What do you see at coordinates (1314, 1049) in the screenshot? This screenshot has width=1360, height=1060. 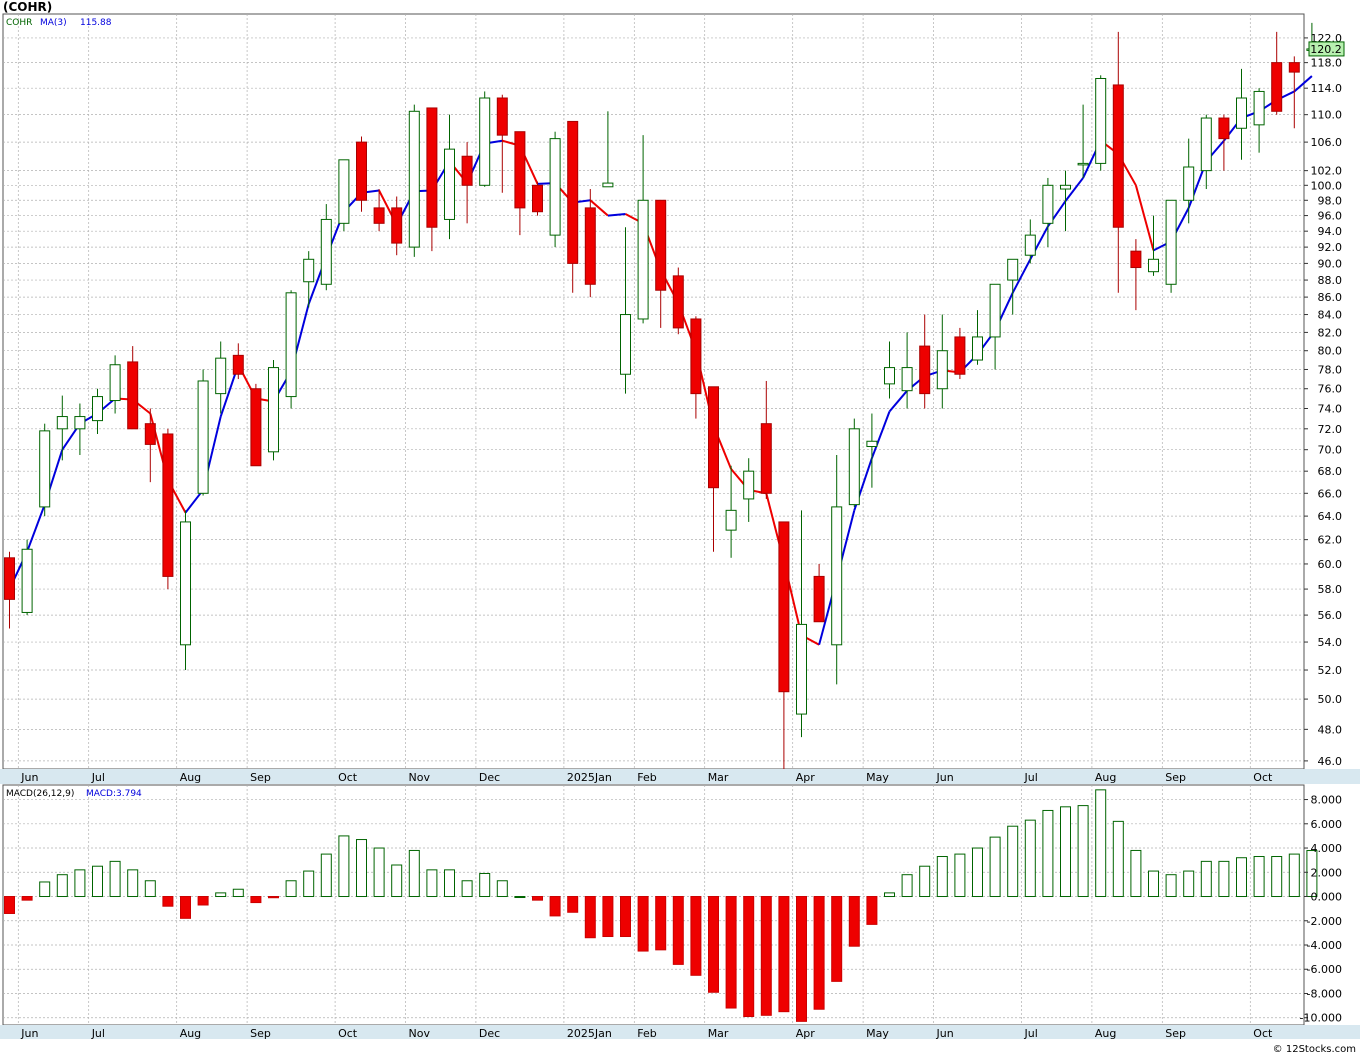 I see `site-credit: © 12Stocks.com` at bounding box center [1314, 1049].